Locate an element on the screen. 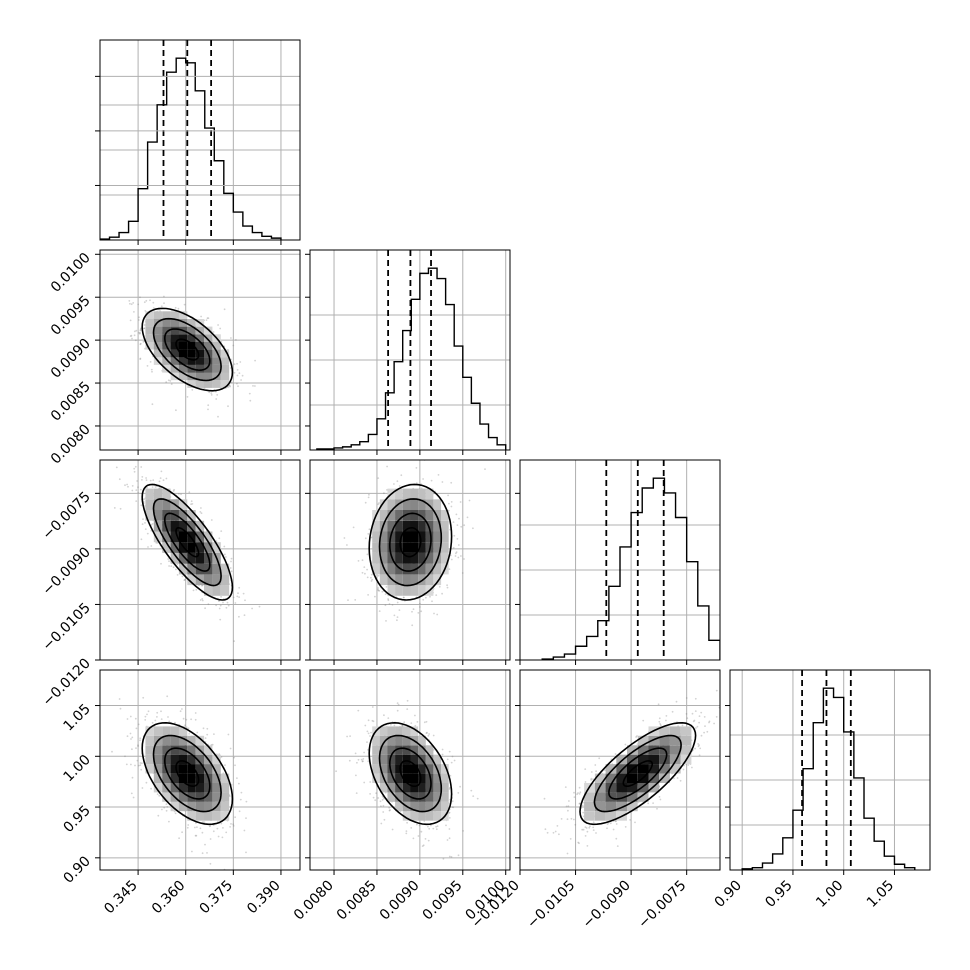 This screenshot has height=970, width=970. y-tick-label: 0.0090 is located at coordinates (71, 359).